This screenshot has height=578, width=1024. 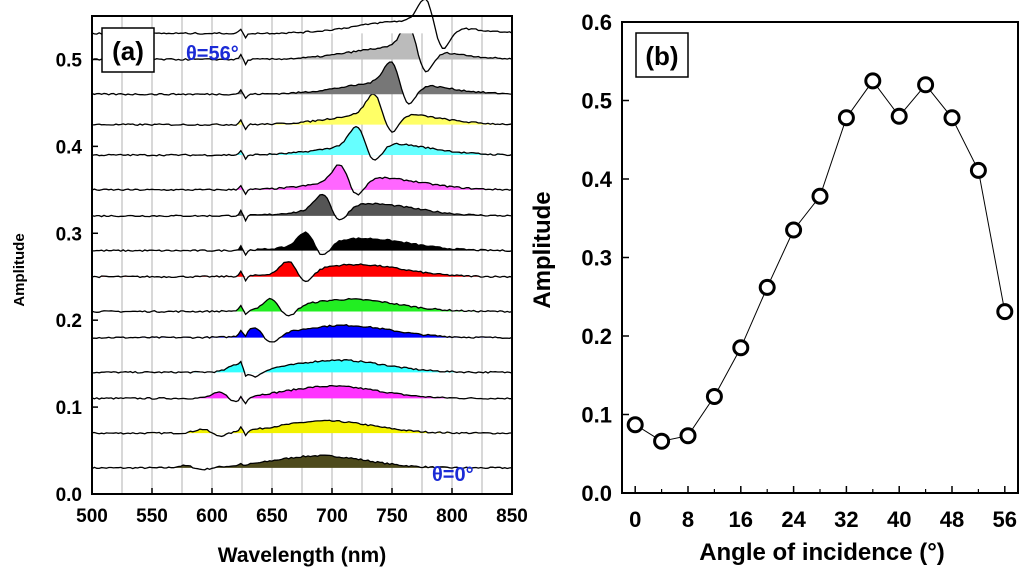 I want to click on trace-line-24deg, so click(x=302, y=272).